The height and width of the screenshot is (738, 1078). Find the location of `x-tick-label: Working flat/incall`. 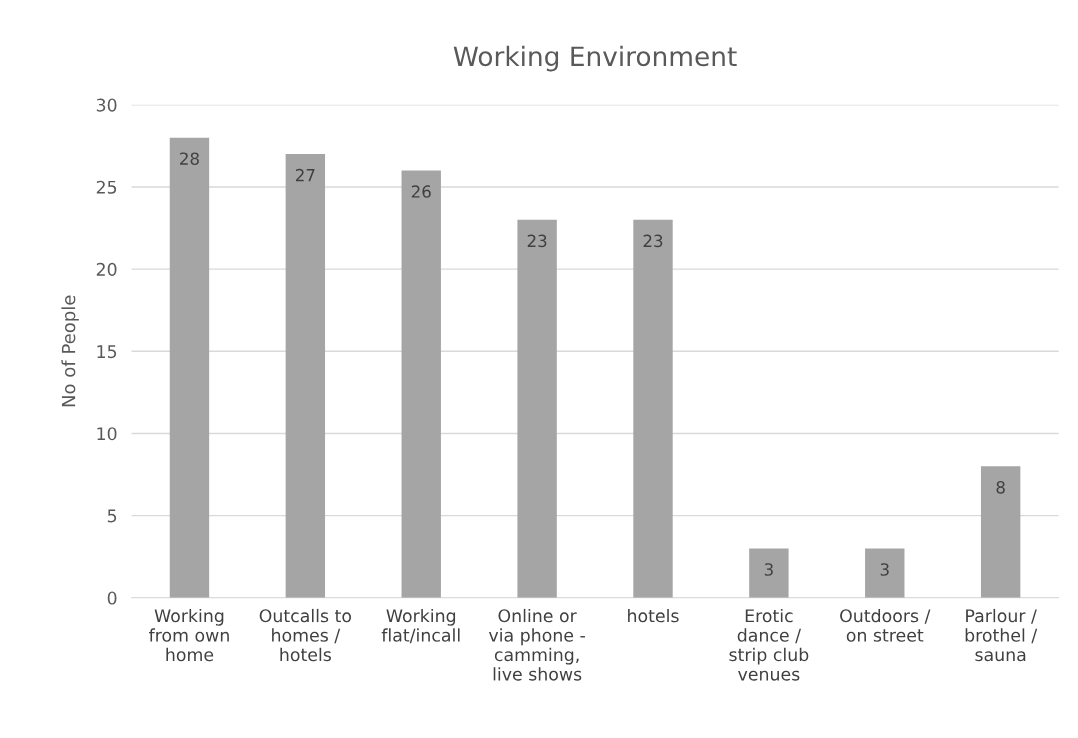

x-tick-label: Working flat/incall is located at coordinates (420, 626).